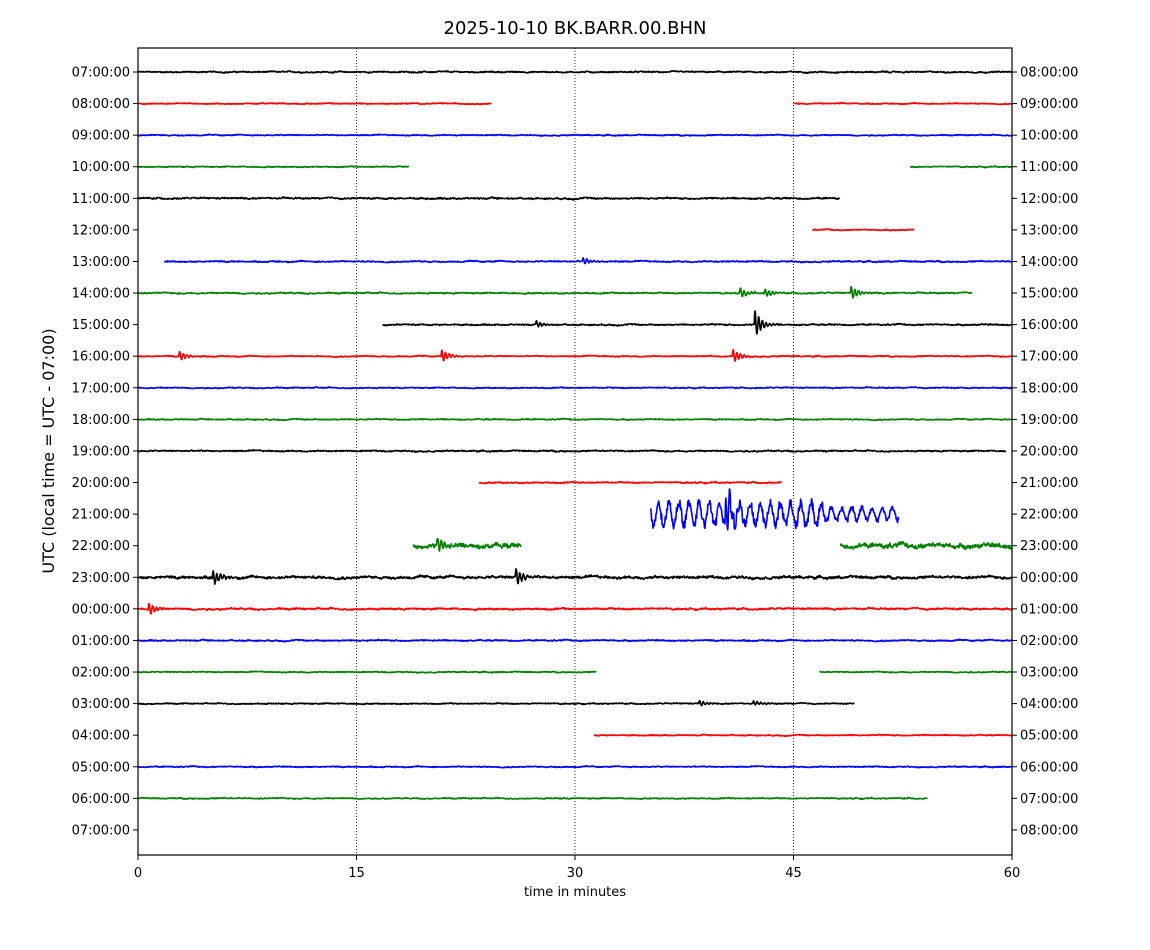  I want to click on left-time-label: 06:00:00, so click(101, 799).